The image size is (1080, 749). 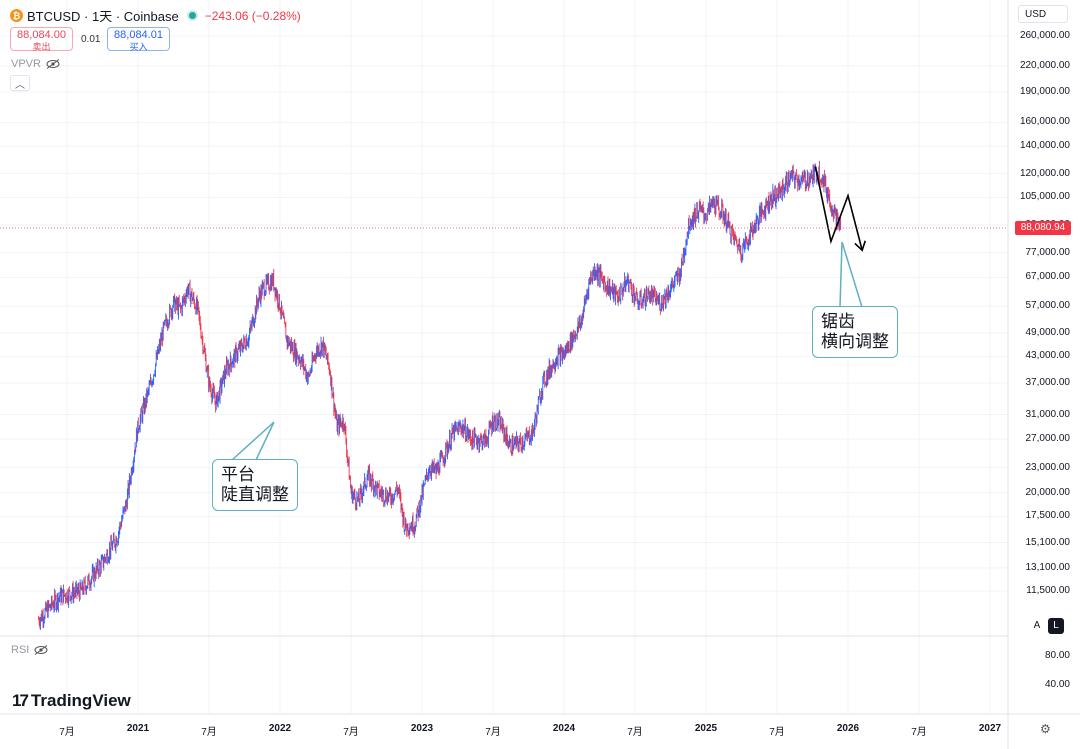 What do you see at coordinates (1043, 14) in the screenshot?
I see `currency-selector: USD` at bounding box center [1043, 14].